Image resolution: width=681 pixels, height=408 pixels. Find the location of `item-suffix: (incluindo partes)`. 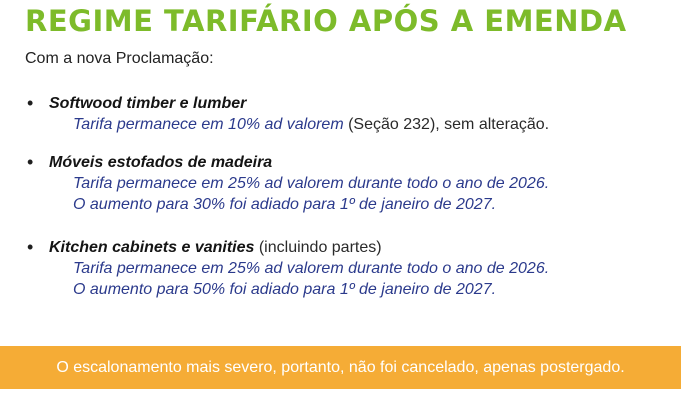

item-suffix: (incluindo partes) is located at coordinates (318, 247).